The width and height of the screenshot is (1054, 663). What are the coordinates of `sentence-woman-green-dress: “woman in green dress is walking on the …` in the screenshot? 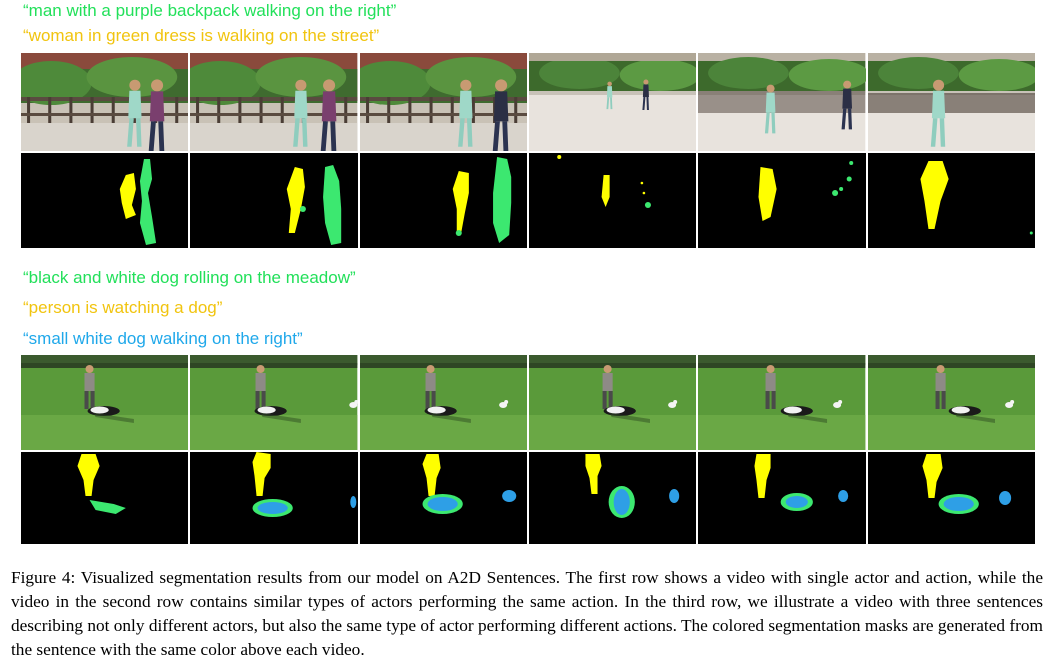 It's located at (201, 35).